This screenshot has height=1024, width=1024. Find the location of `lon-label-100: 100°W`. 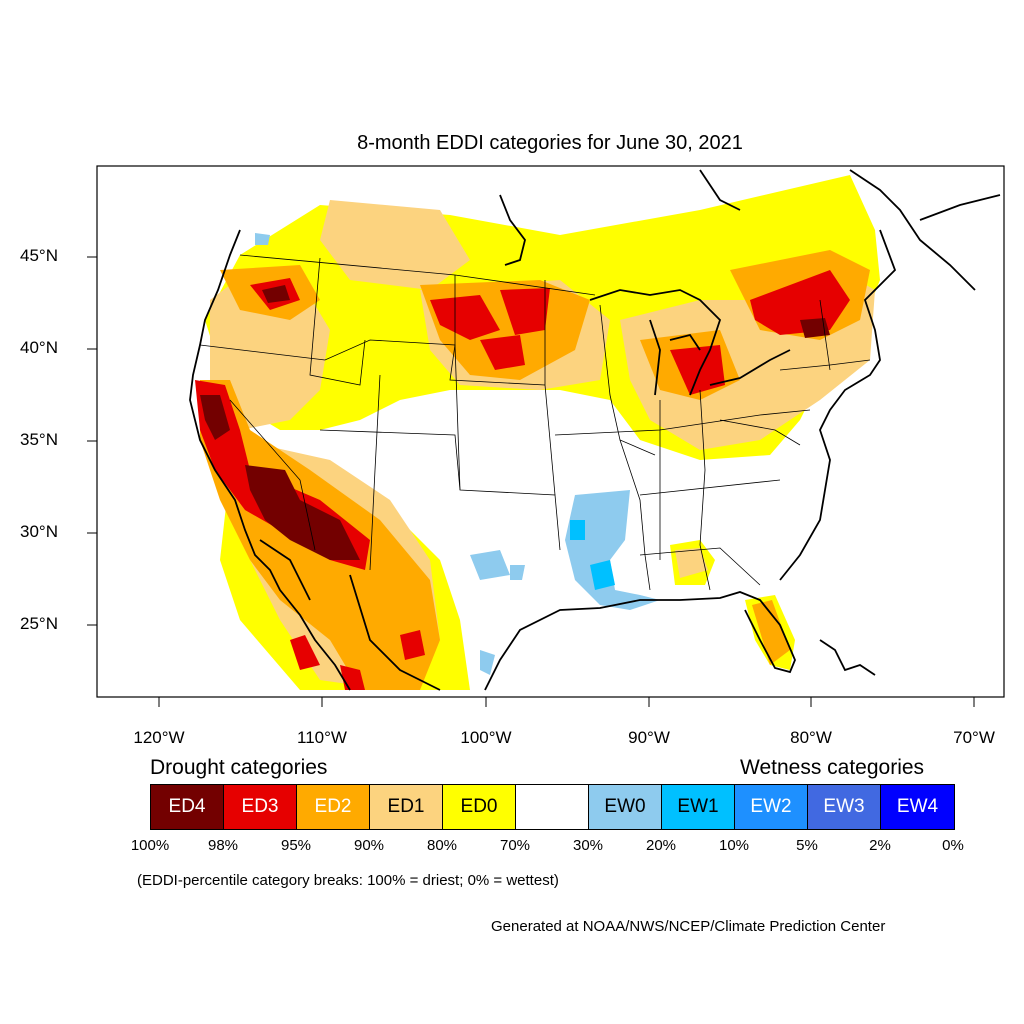

lon-label-100: 100°W is located at coordinates (486, 737).